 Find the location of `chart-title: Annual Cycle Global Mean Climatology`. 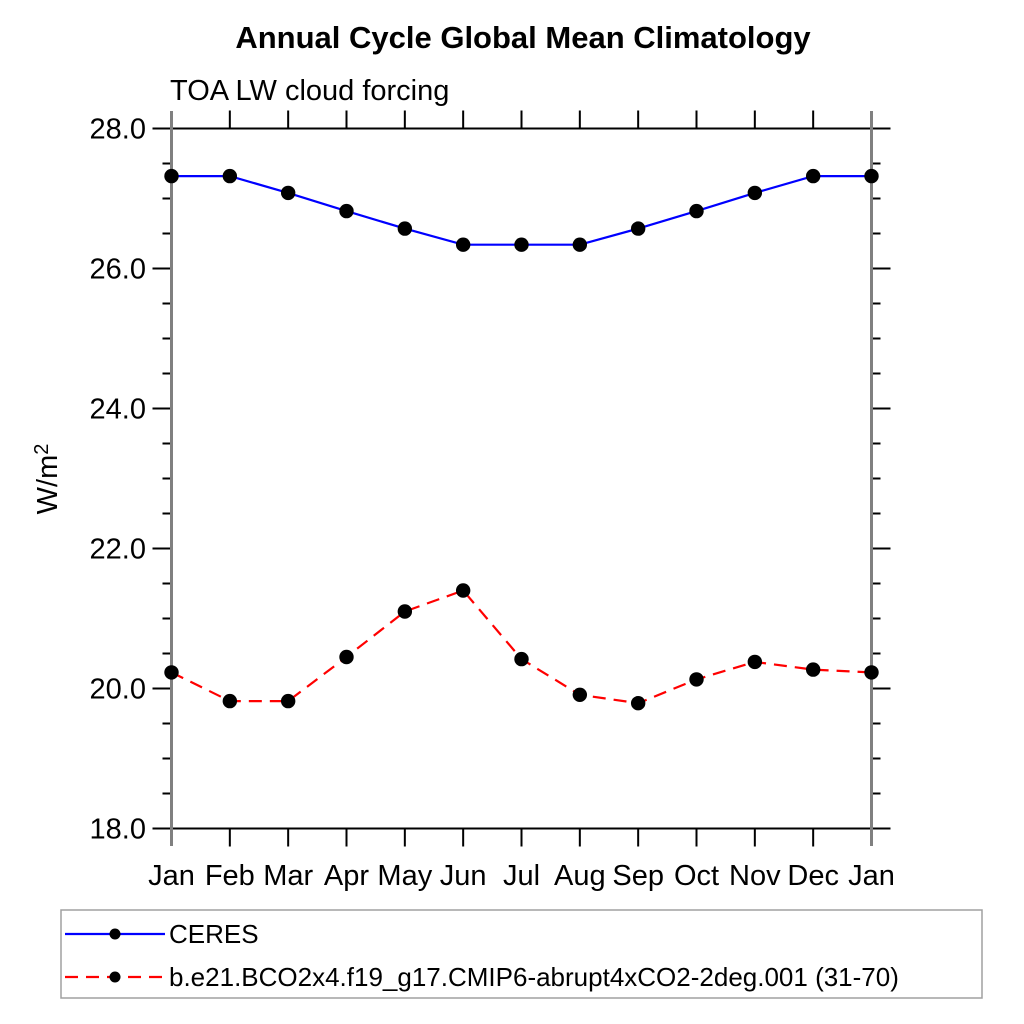

chart-title: Annual Cycle Global Mean Climatology is located at coordinates (523, 37).